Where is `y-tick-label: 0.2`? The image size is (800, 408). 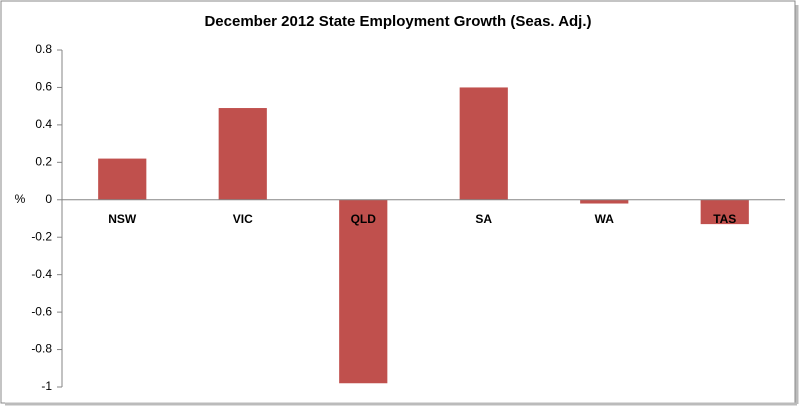
y-tick-label: 0.2 is located at coordinates (43, 162).